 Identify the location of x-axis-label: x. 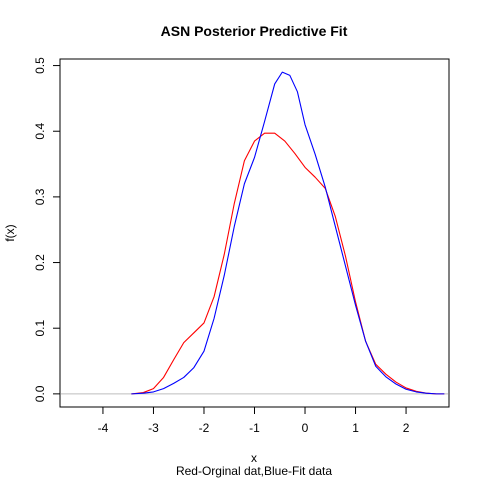
(254, 458).